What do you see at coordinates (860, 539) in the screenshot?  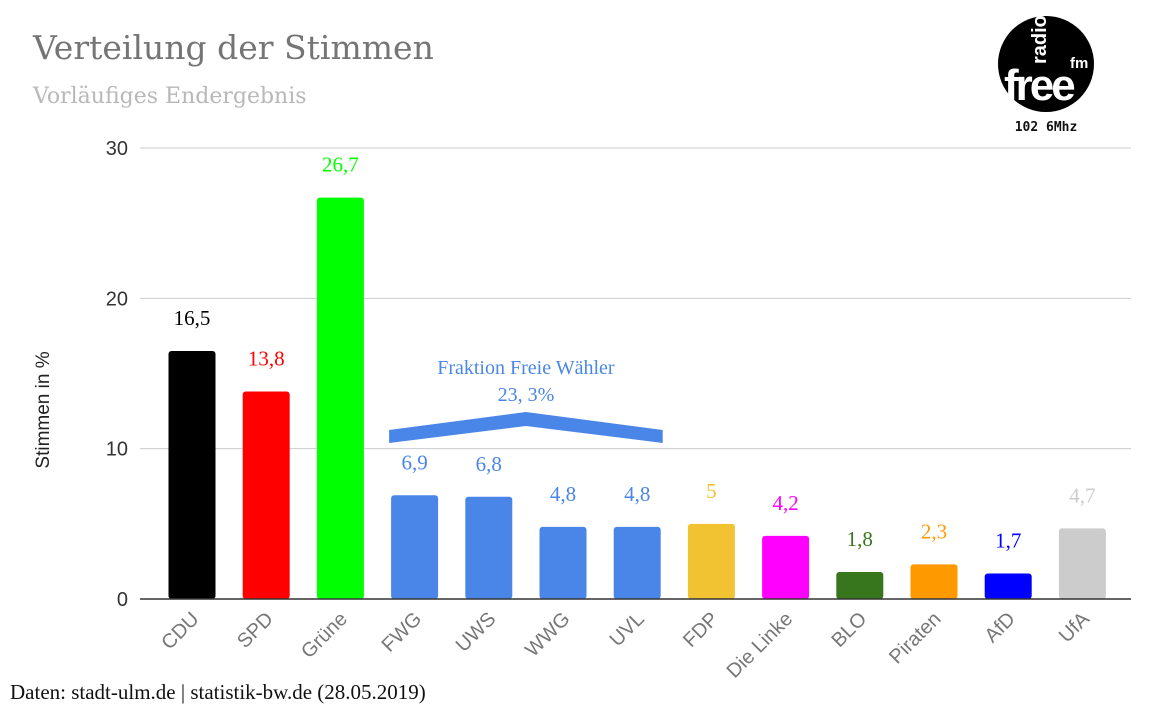 I see `data-label: 1,8` at bounding box center [860, 539].